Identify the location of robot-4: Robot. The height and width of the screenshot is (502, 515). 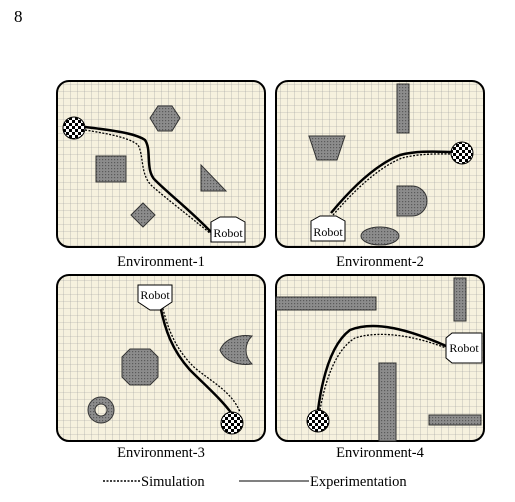
(464, 348).